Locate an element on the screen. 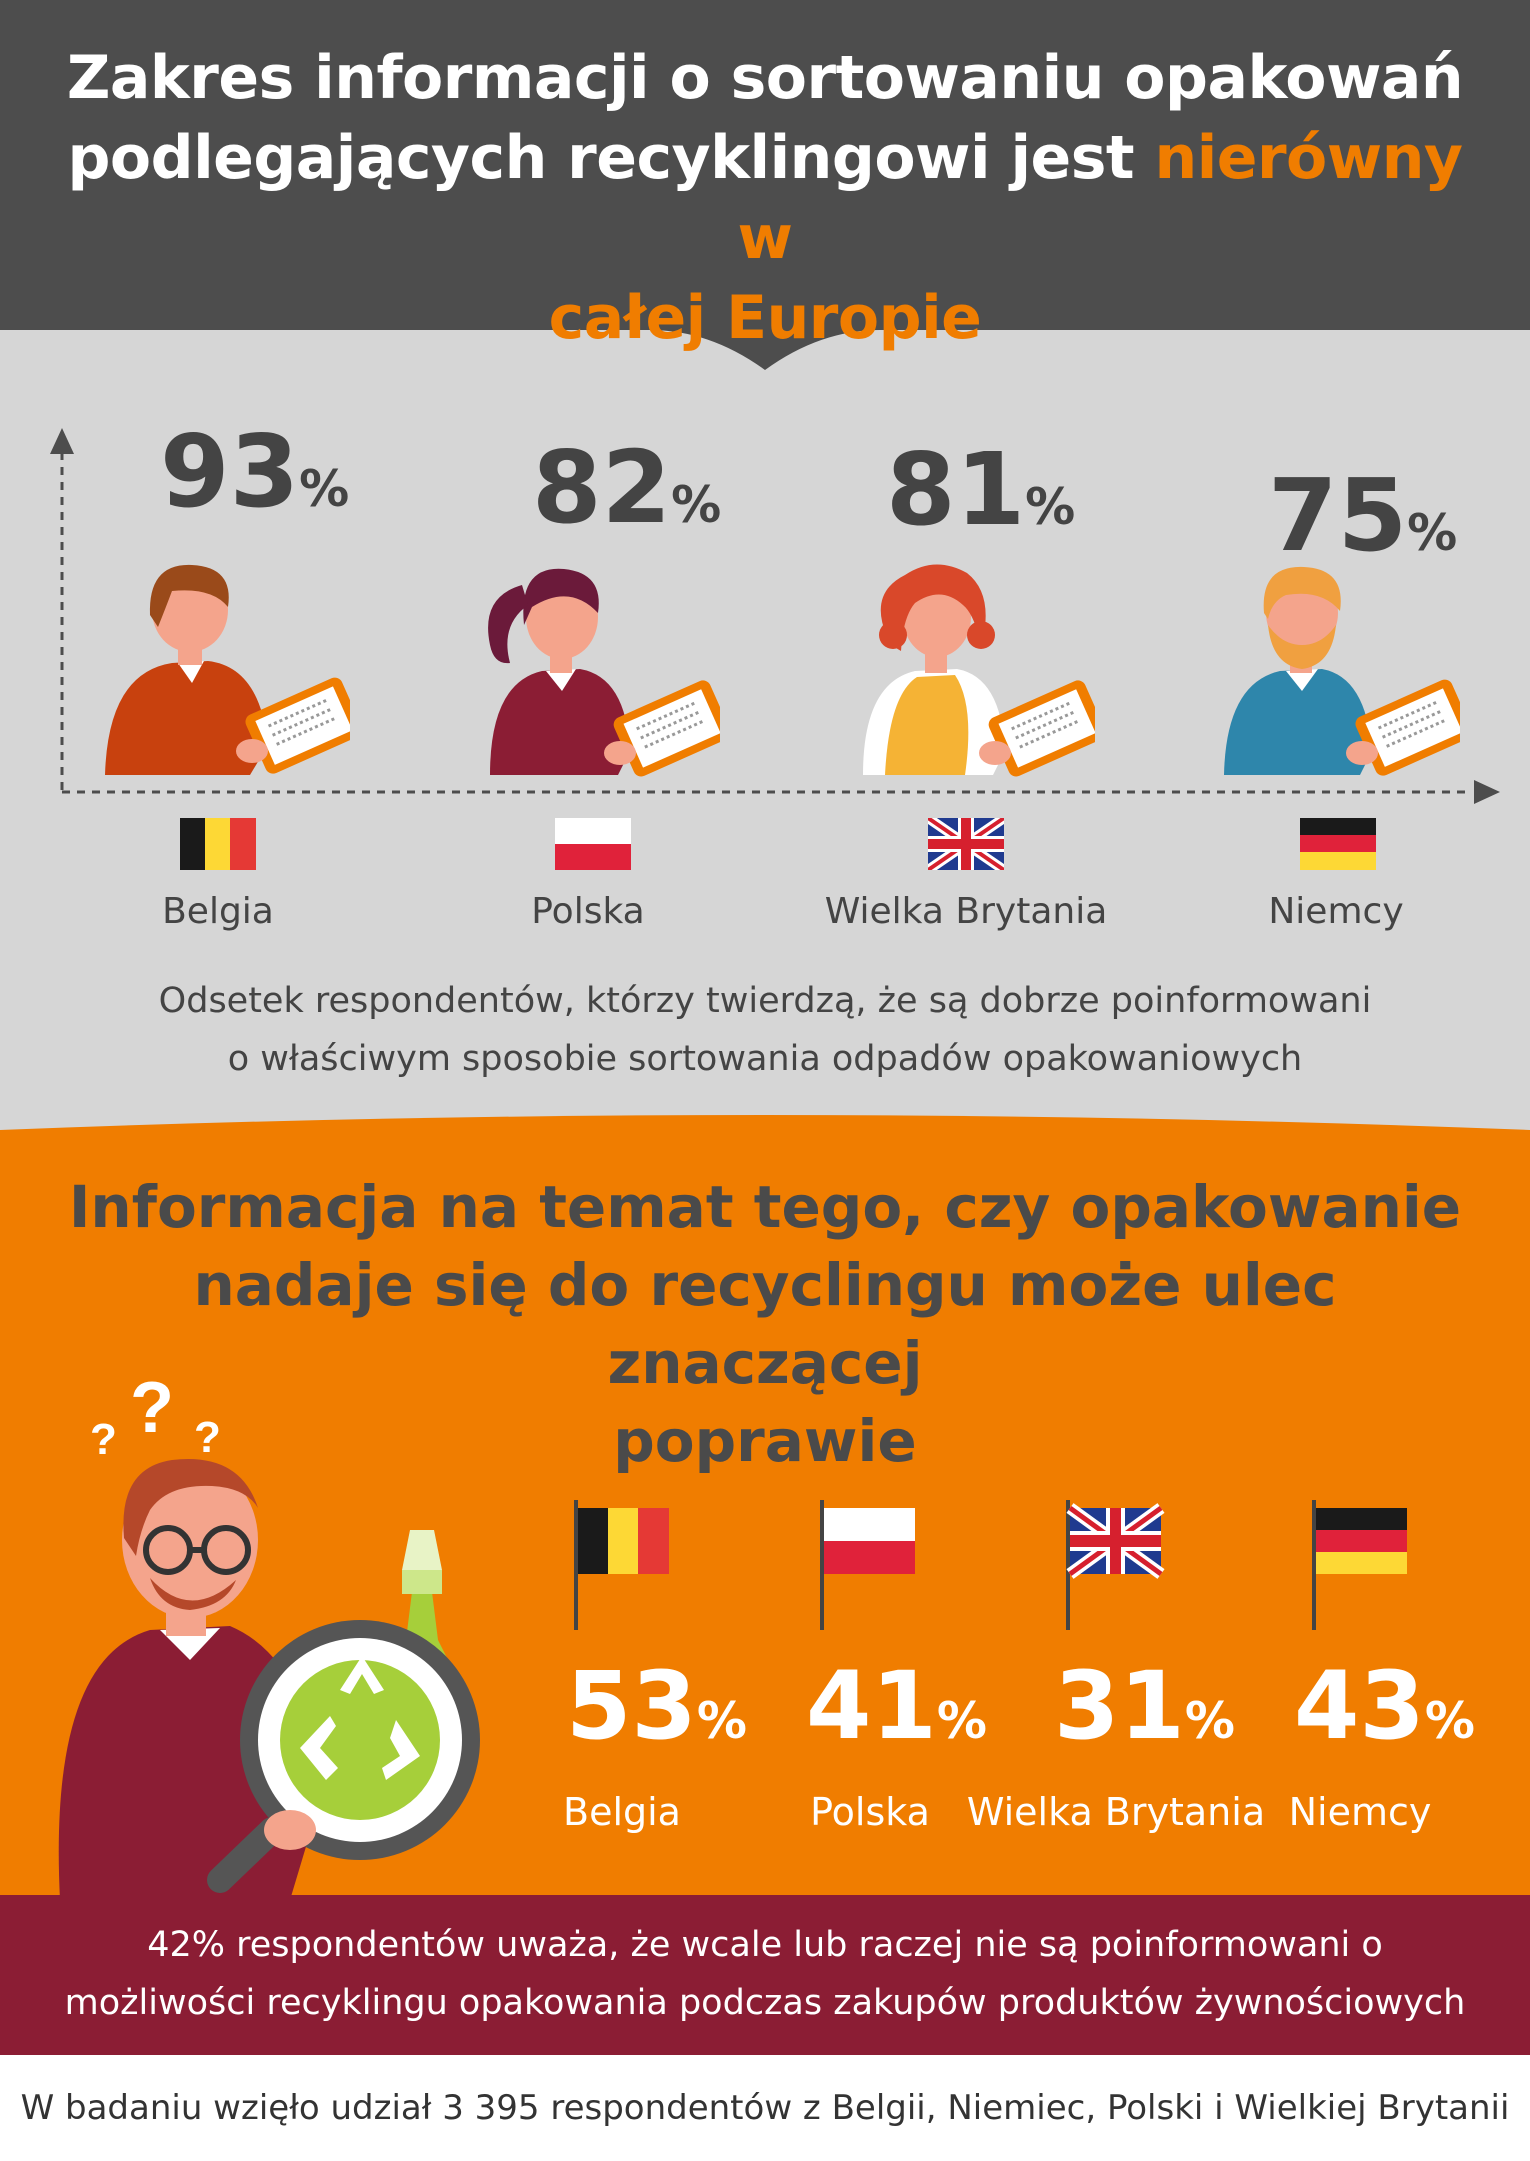 The height and width of the screenshot is (2161, 1530). category-label-niemcy-2: Niemcy is located at coordinates (1360, 1812).